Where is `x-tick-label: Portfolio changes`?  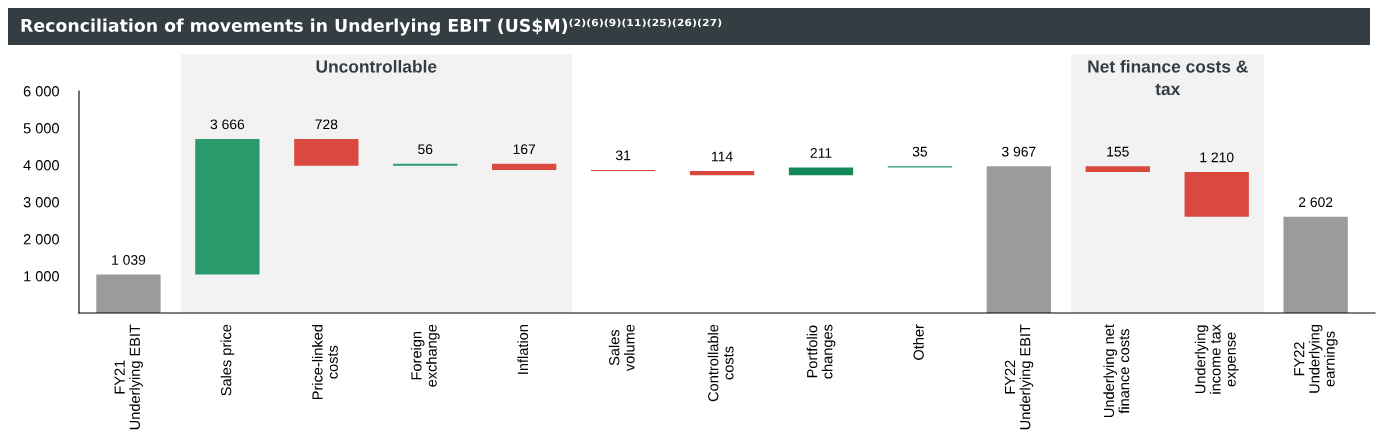
x-tick-label: Portfolio changes is located at coordinates (821, 351).